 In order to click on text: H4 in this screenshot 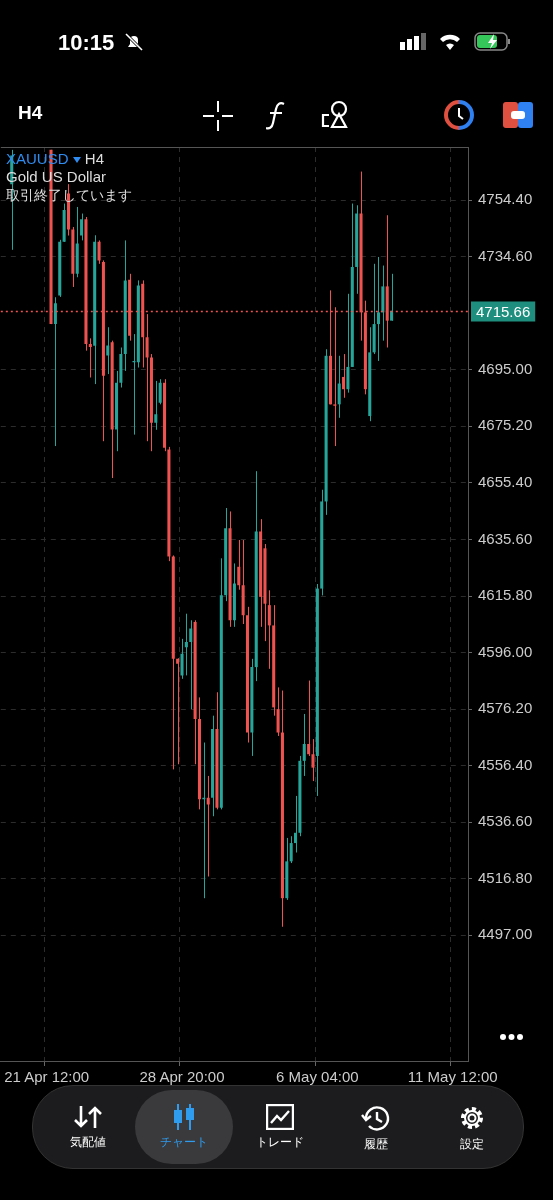, I will do `click(30, 113)`.